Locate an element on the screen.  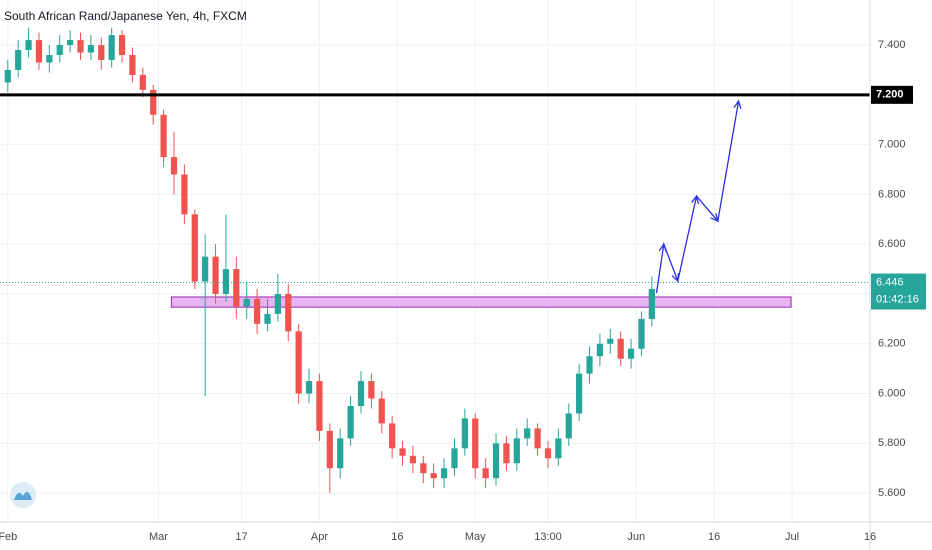
y-tick-label: 7.400 is located at coordinates (892, 45).